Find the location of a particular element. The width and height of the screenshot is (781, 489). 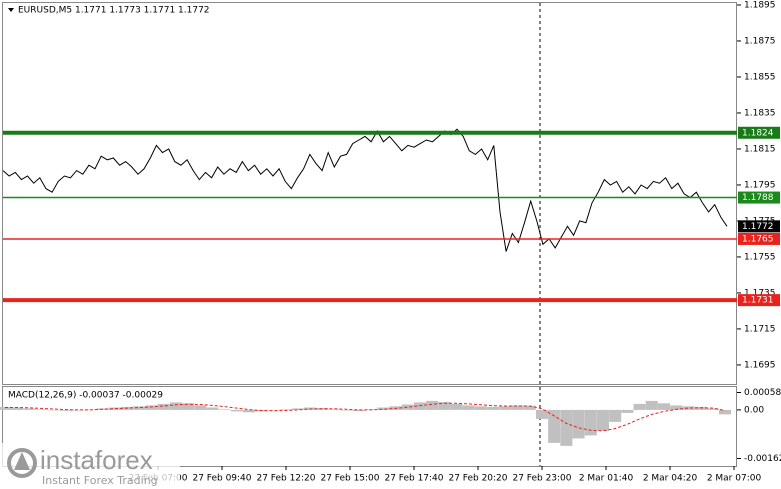

watermark-logo-mark is located at coordinates (22, 461).